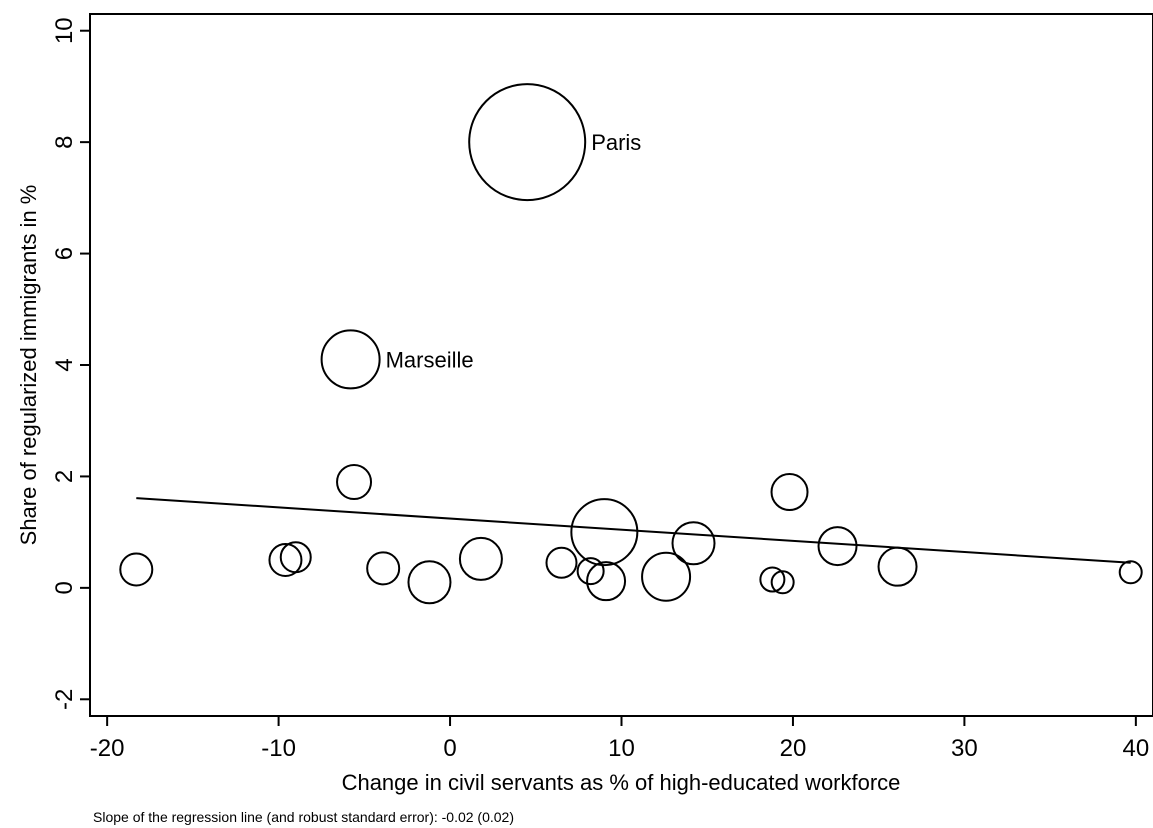 Image resolution: width=1153 pixels, height=828 pixels. I want to click on regression-line, so click(633, 530).